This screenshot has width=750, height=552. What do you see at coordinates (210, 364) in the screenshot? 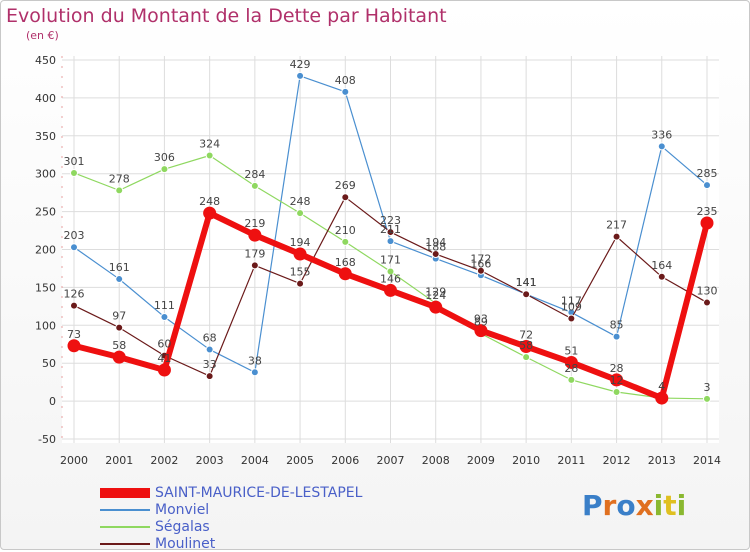
I see `moulinet-data-label: 33` at bounding box center [210, 364].